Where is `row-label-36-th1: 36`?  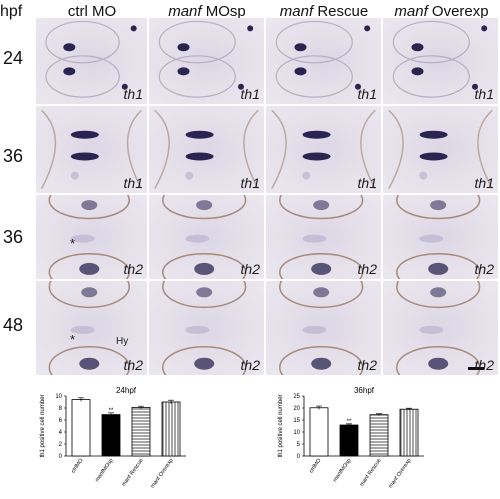
row-label-36-th1: 36 is located at coordinates (13, 156).